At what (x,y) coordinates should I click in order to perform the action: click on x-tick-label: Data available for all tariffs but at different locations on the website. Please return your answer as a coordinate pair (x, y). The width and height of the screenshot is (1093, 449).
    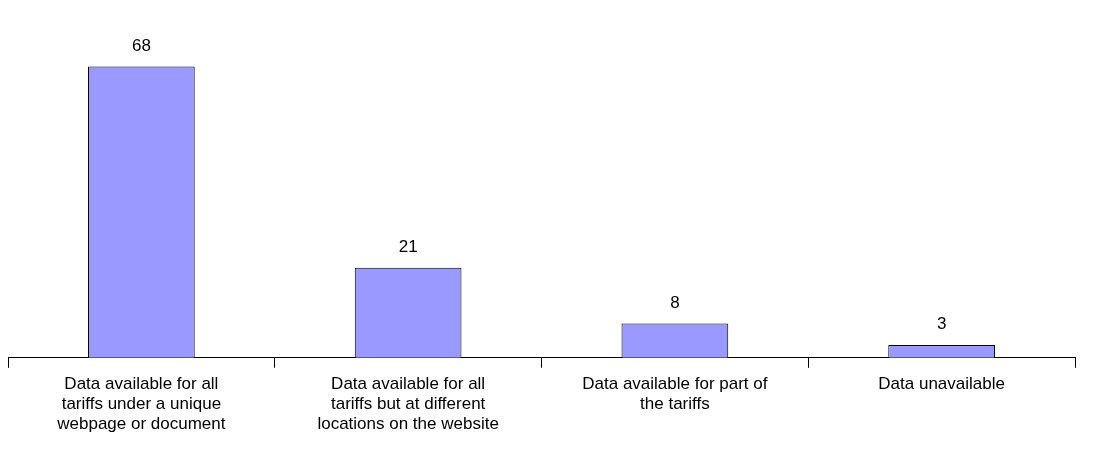
    Looking at the image, I should click on (408, 403).